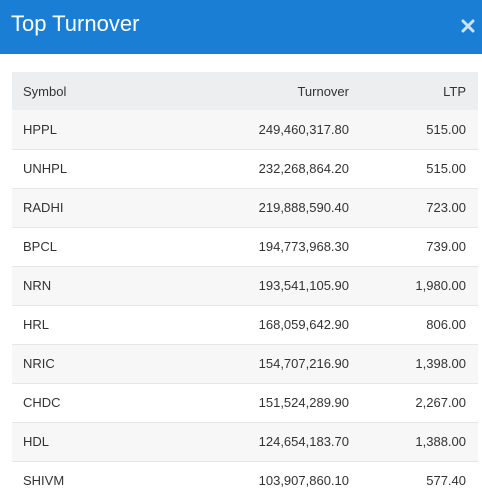  Describe the element at coordinates (42, 402) in the screenshot. I see `cell-symbol: CHDC` at that location.